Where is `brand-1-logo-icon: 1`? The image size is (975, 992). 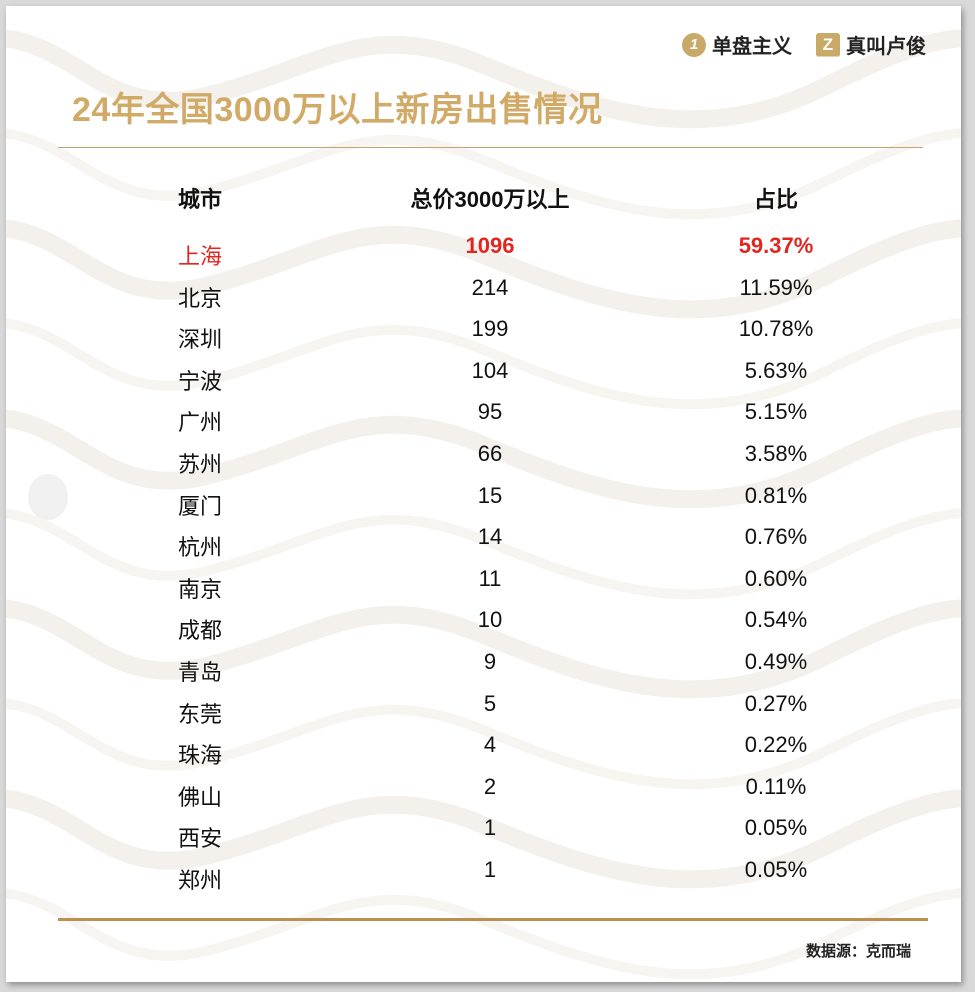
brand-1-logo-icon: 1 is located at coordinates (694, 44).